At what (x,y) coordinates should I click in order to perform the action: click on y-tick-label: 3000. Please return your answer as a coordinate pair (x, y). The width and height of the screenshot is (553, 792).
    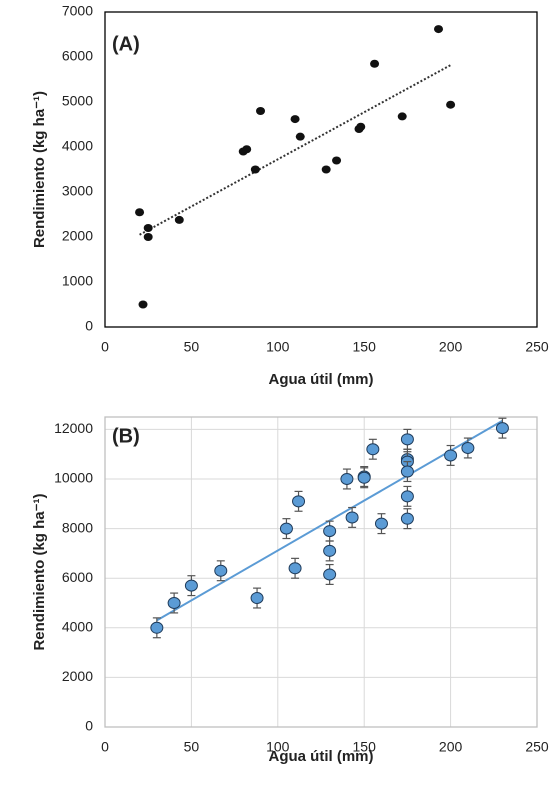
    Looking at the image, I should click on (77, 191).